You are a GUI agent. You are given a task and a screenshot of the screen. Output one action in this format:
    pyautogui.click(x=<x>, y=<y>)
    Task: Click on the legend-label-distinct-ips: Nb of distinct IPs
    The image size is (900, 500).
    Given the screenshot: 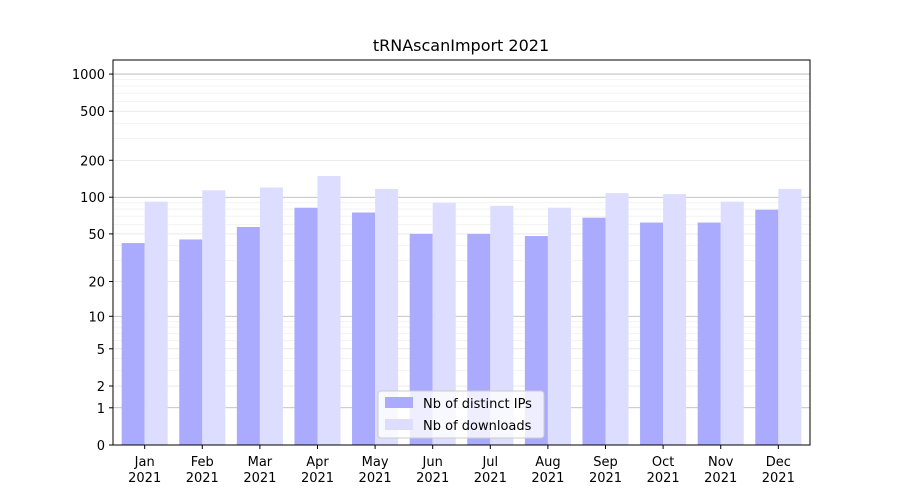 What is the action you would take?
    pyautogui.click(x=477, y=404)
    